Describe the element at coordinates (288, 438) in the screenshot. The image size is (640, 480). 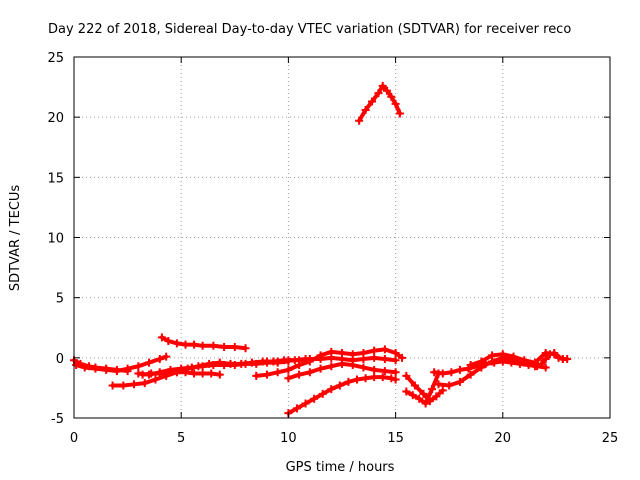
I see `x-tick-label: 10` at that location.